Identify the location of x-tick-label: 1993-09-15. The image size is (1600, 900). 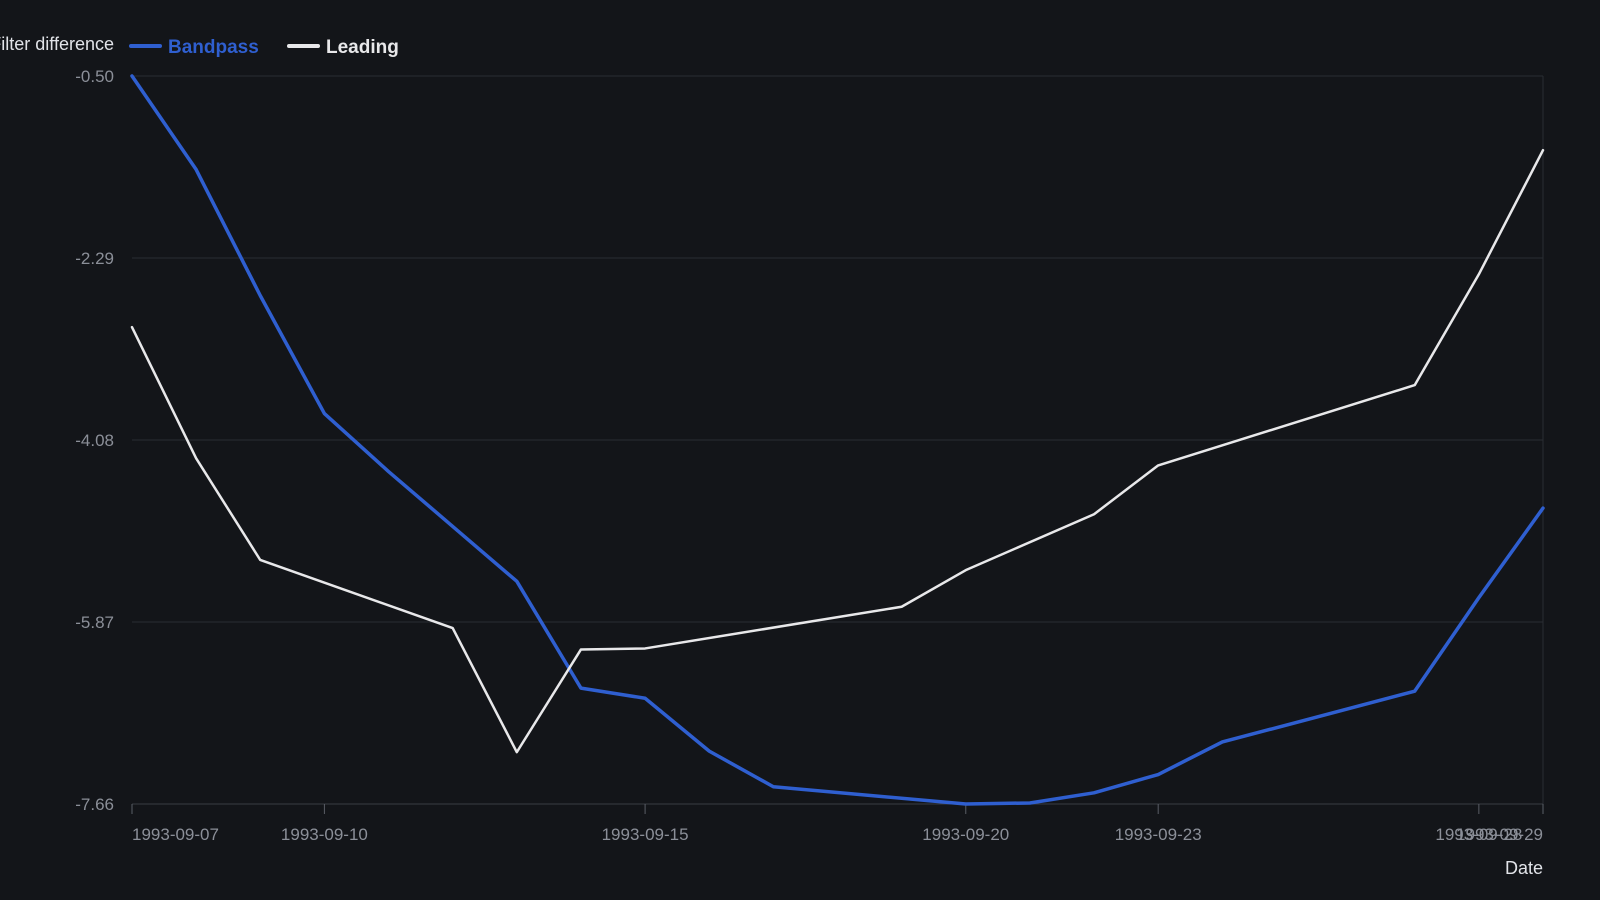
(645, 834).